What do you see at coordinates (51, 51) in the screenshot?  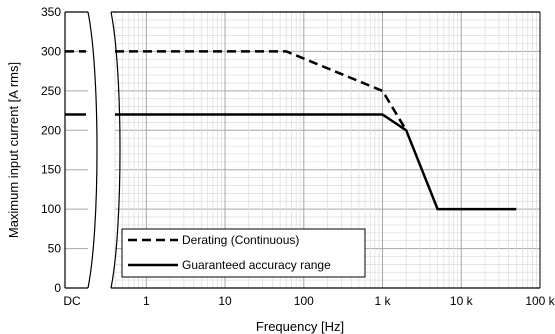 I see `y-tick-label: 300` at bounding box center [51, 51].